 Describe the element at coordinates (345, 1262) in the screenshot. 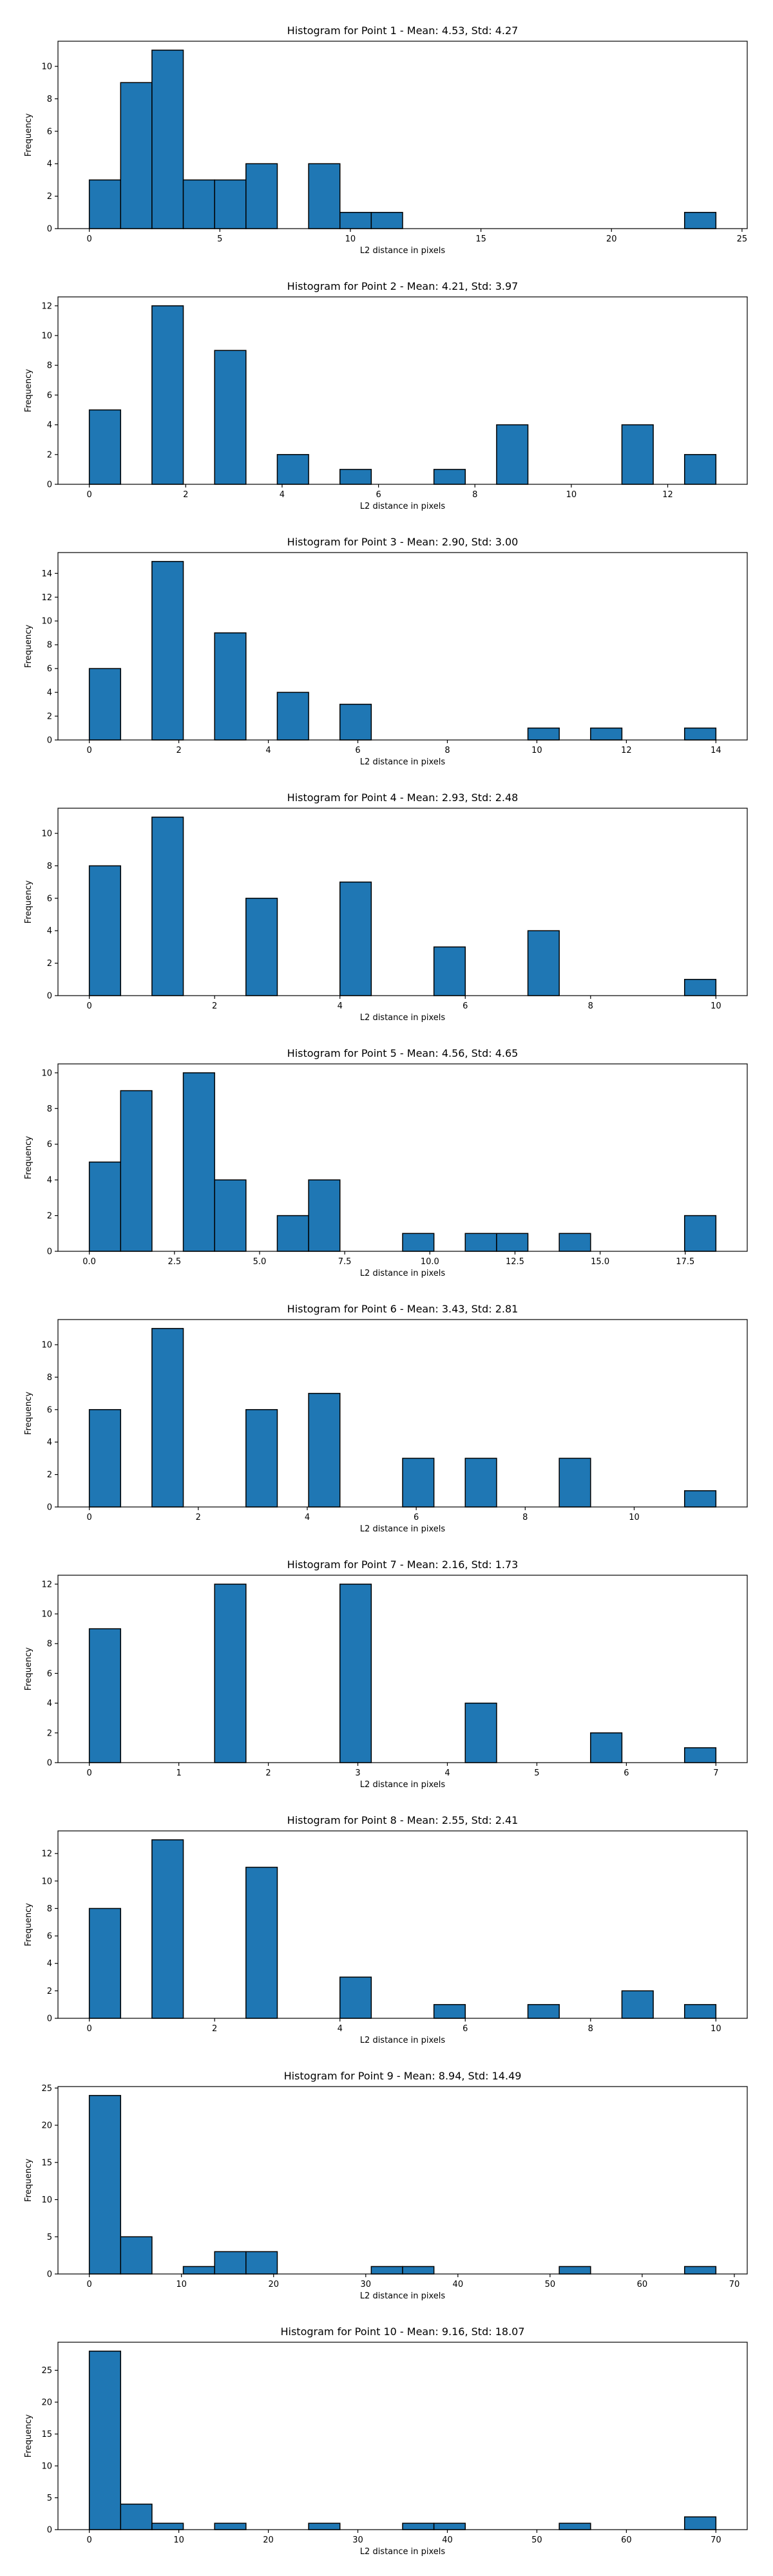

I see `x-tick-label: 7.5` at that location.